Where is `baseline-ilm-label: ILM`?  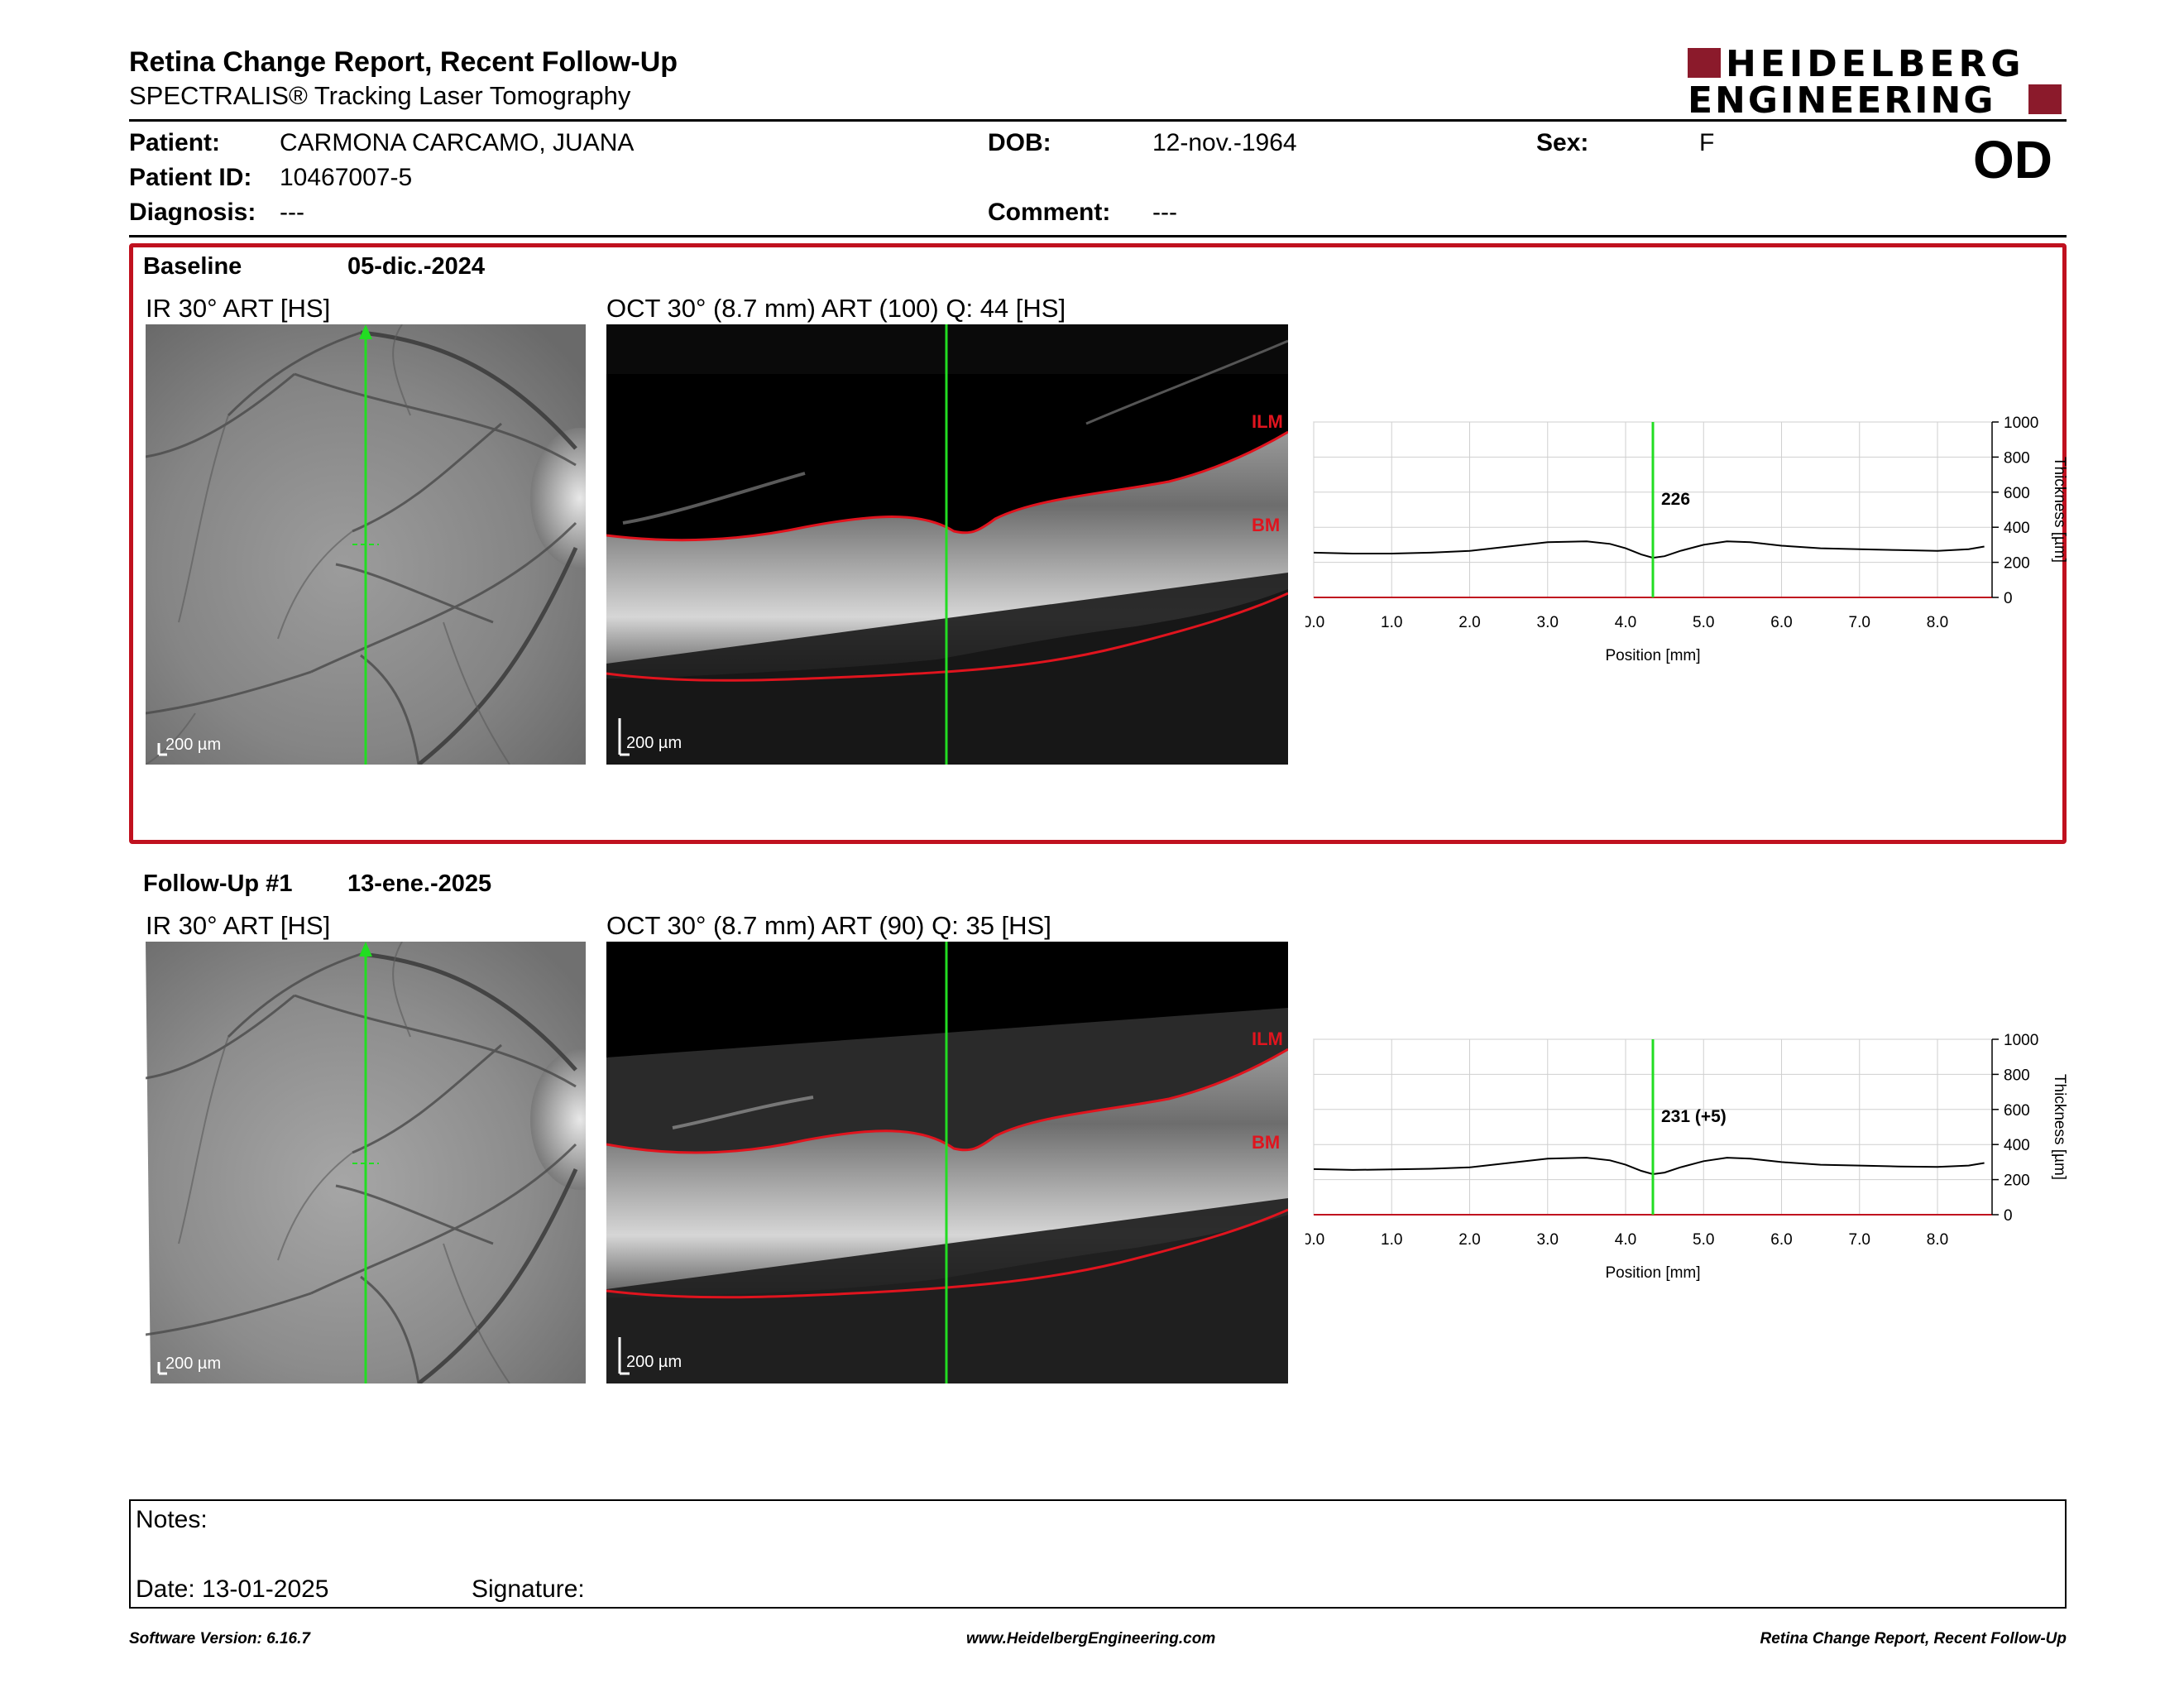 baseline-ilm-label: ILM is located at coordinates (1267, 421).